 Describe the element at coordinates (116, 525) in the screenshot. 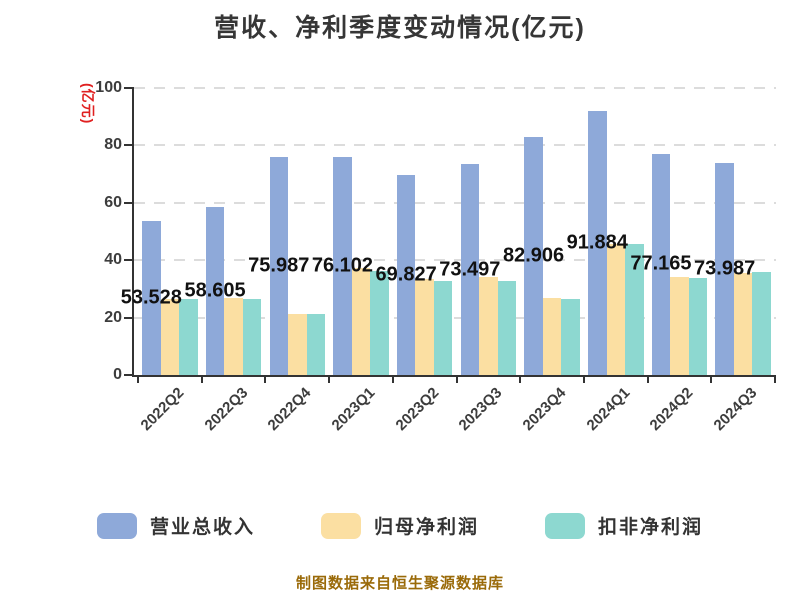

I see `legend-swatch-revenue` at that location.